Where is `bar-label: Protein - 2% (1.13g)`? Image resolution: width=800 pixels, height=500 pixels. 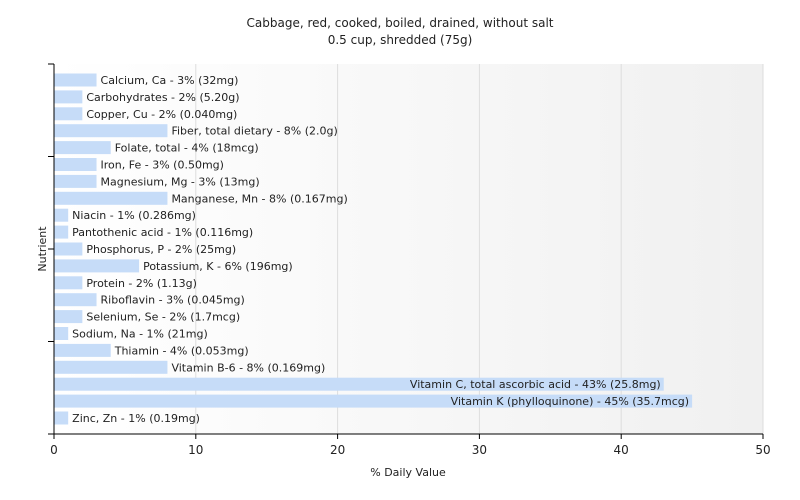 bar-label: Protein - 2% (1.13g) is located at coordinates (141, 283).